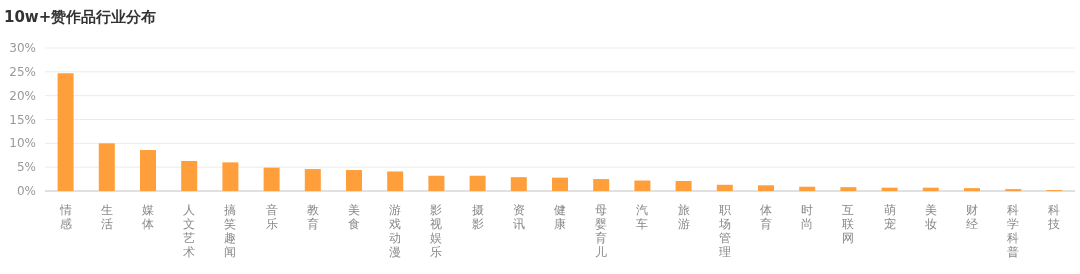 This screenshot has width=1080, height=274. Describe the element at coordinates (848, 224) in the screenshot. I see `x-tick-label: 互联网` at that location.